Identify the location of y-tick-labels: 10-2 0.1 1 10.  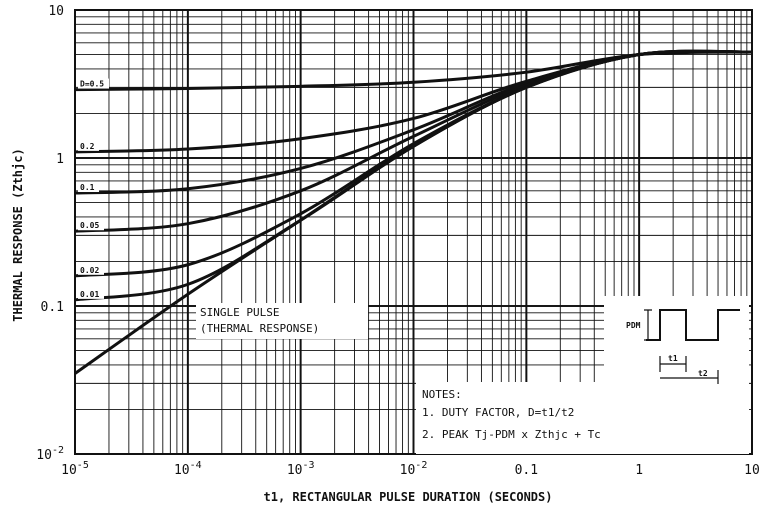
(50, 233).